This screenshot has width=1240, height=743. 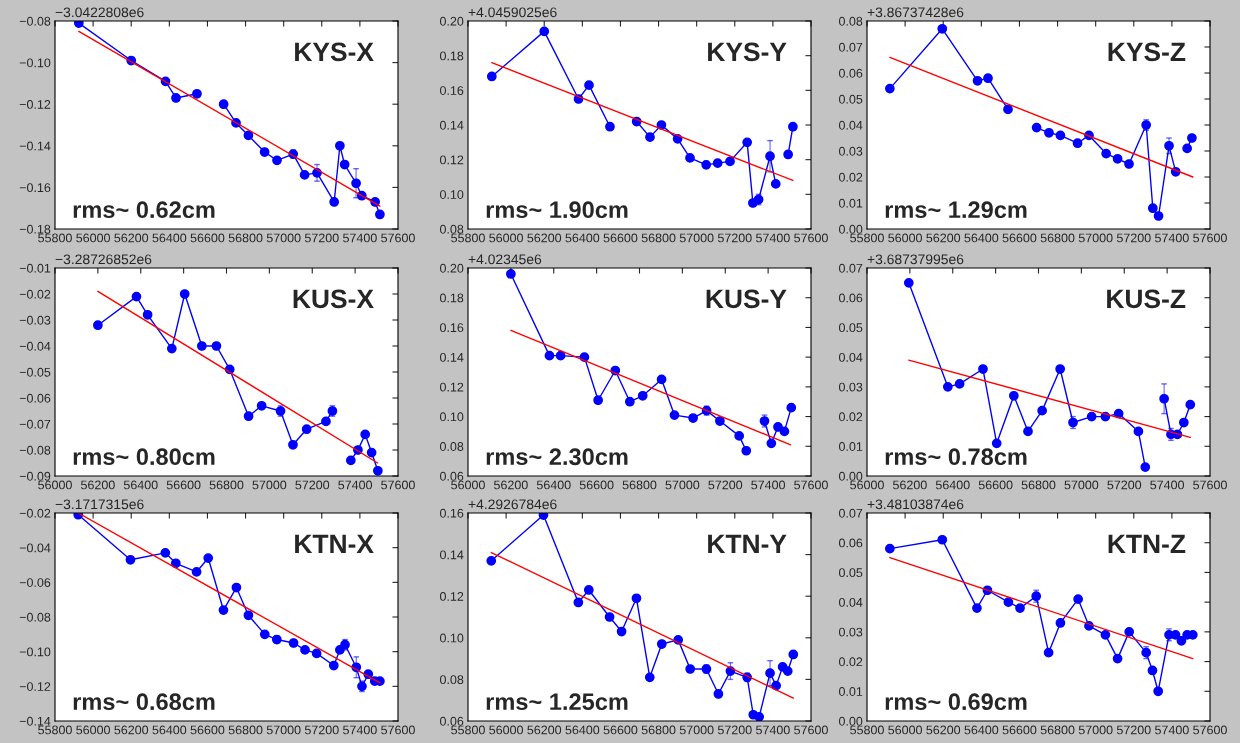 I want to click on y-tick-label: −0.02, so click(x=35, y=513).